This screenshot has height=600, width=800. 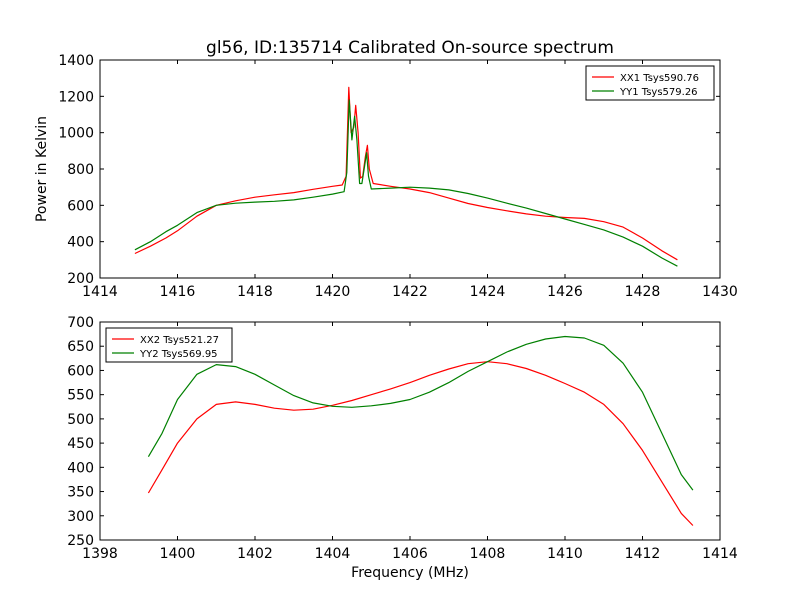 I want to click on y-tick-label: 1000, so click(x=76, y=134).